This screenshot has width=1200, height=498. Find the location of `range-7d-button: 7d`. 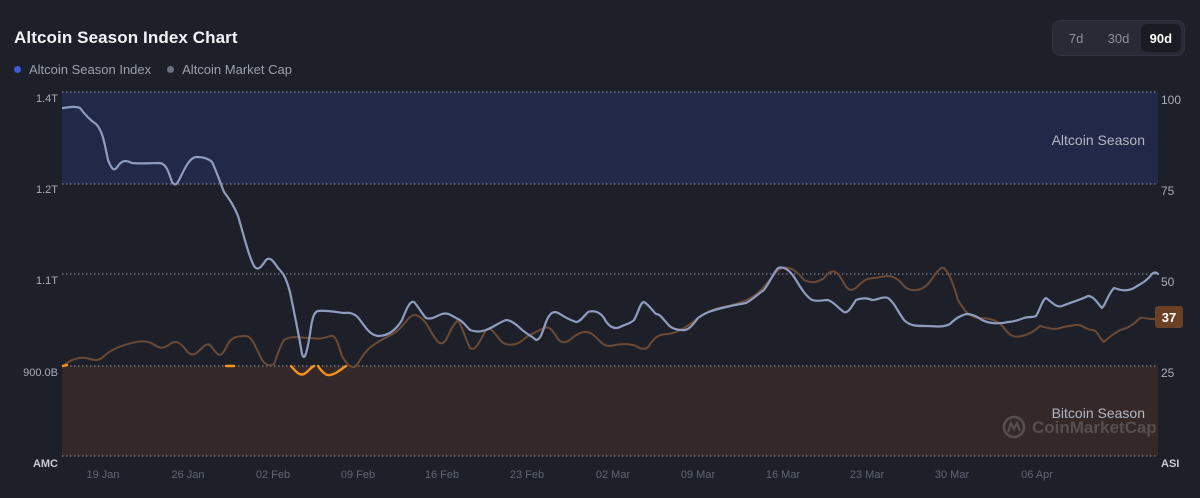

range-7d-button: 7d is located at coordinates (1076, 38).